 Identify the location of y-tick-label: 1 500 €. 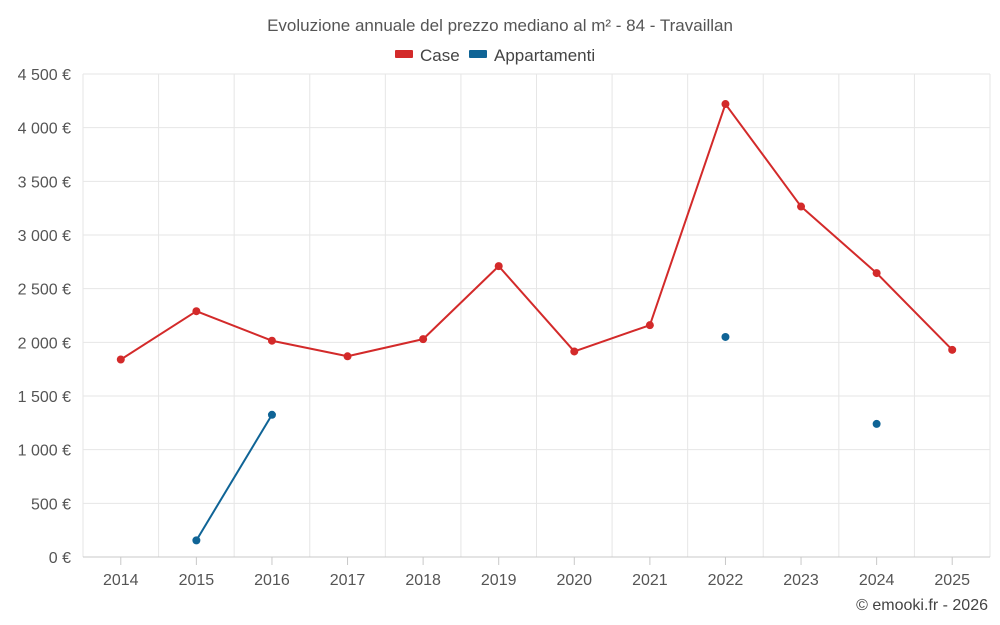
(44, 397).